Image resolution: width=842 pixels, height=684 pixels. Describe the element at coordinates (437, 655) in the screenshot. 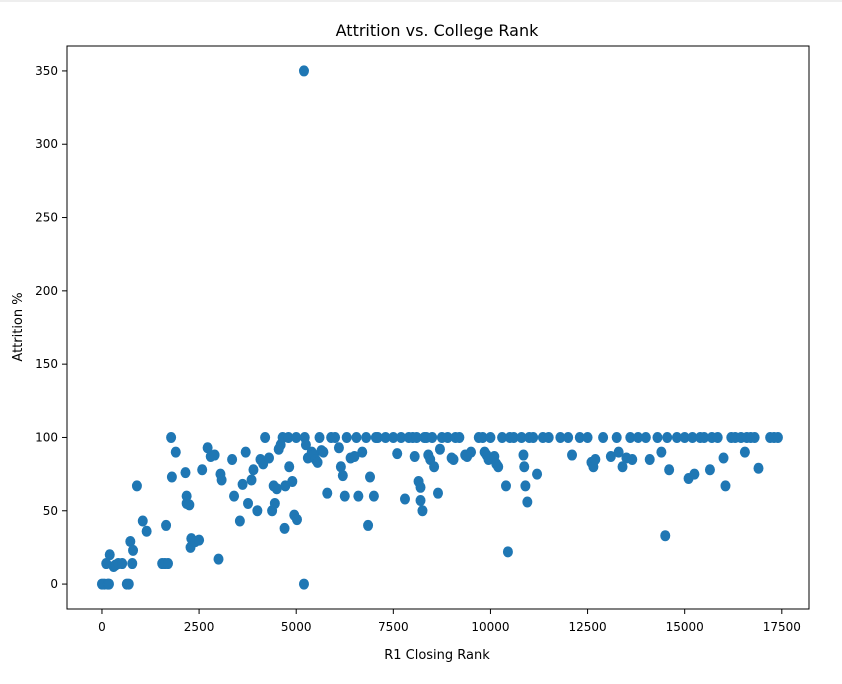

I see `x-axis-label: R1 Closing Rank` at that location.